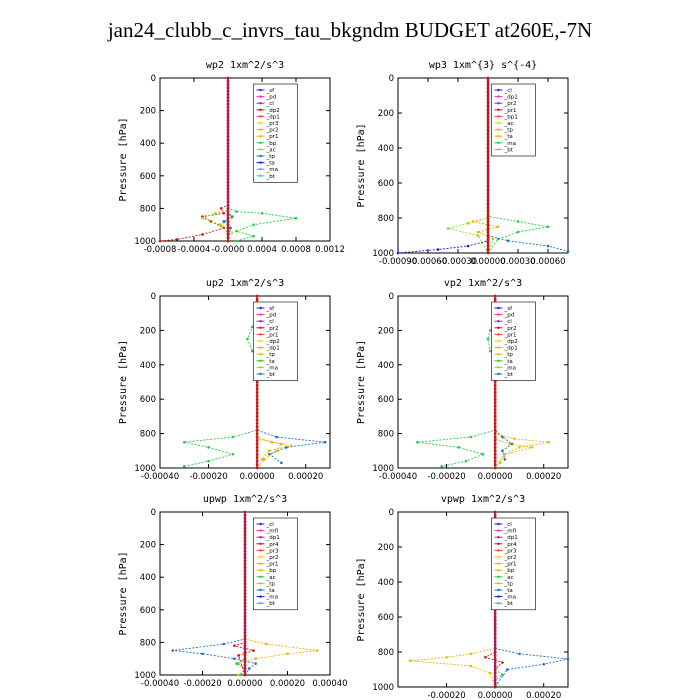 The width and height of the screenshot is (700, 700). What do you see at coordinates (245, 65) in the screenshot?
I see `panel-title: wp2 1xm^2/s^3` at bounding box center [245, 65].